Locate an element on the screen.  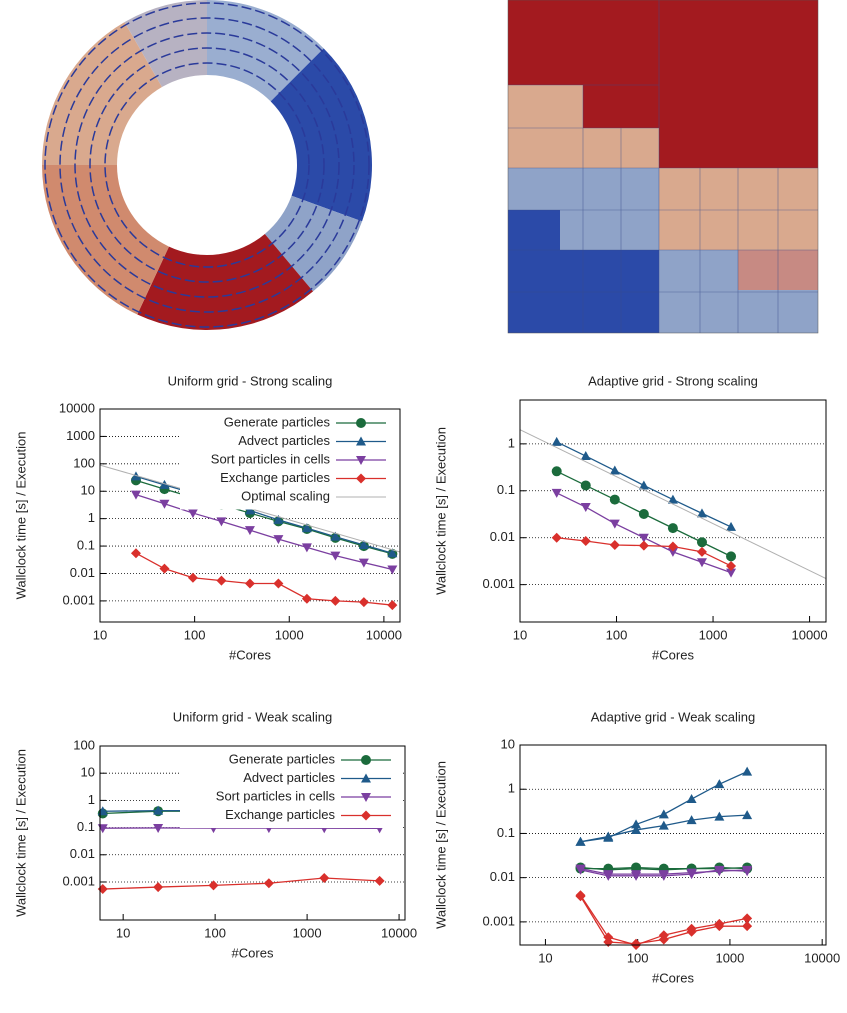
x-axis-label: #Cores is located at coordinates (253, 952).